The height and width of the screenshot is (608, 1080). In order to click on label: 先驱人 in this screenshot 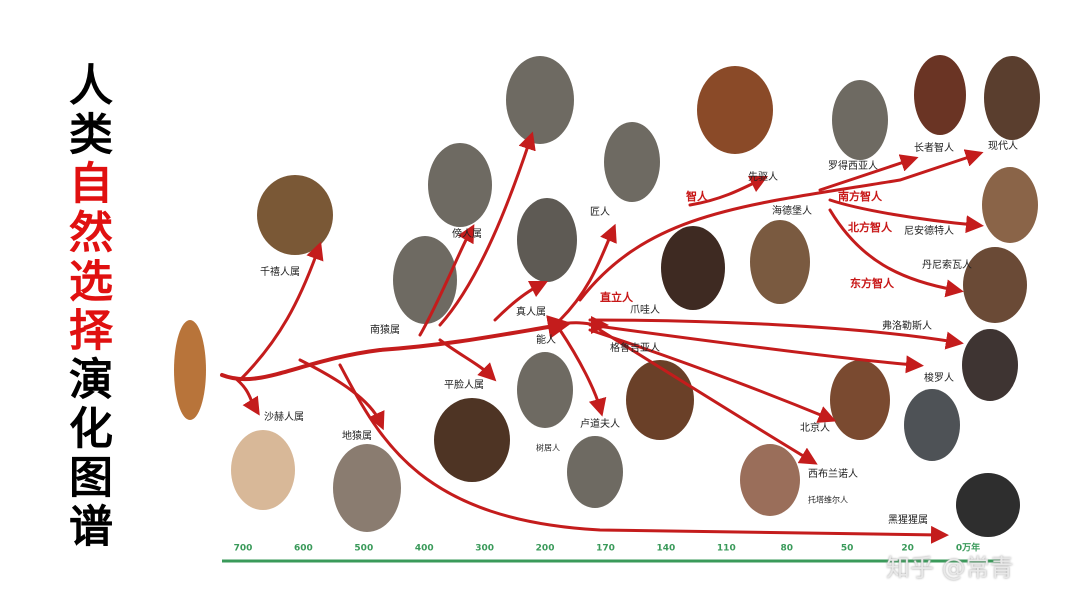, I will do `click(763, 177)`.